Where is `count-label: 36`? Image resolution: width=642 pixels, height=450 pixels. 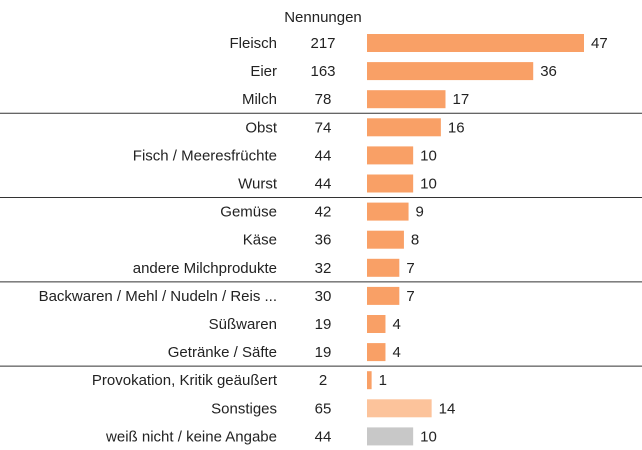
count-label: 36 is located at coordinates (323, 240).